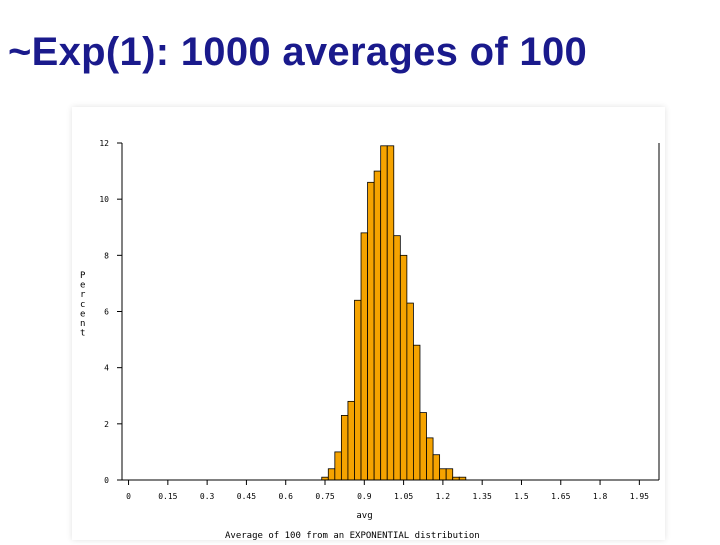 This screenshot has width=720, height=545. I want to click on x-tick-label: 0.3, so click(207, 496).